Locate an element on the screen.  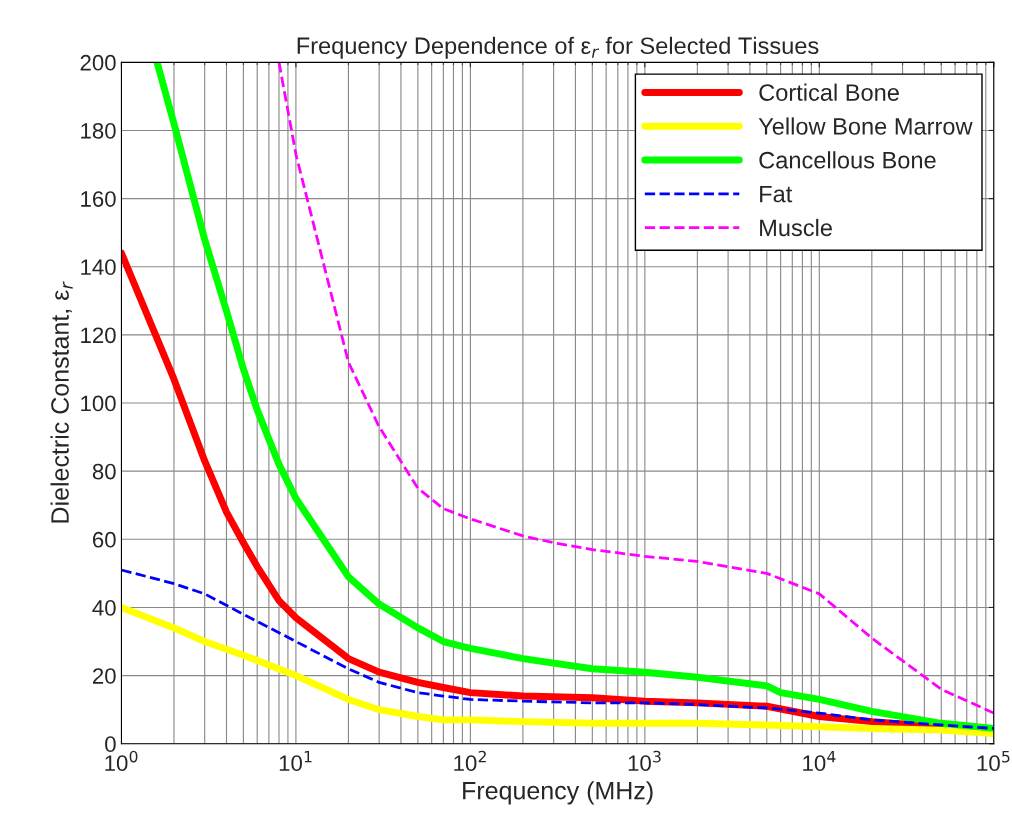
x-tick-label: 10$^{2}$ is located at coordinates (470, 761).